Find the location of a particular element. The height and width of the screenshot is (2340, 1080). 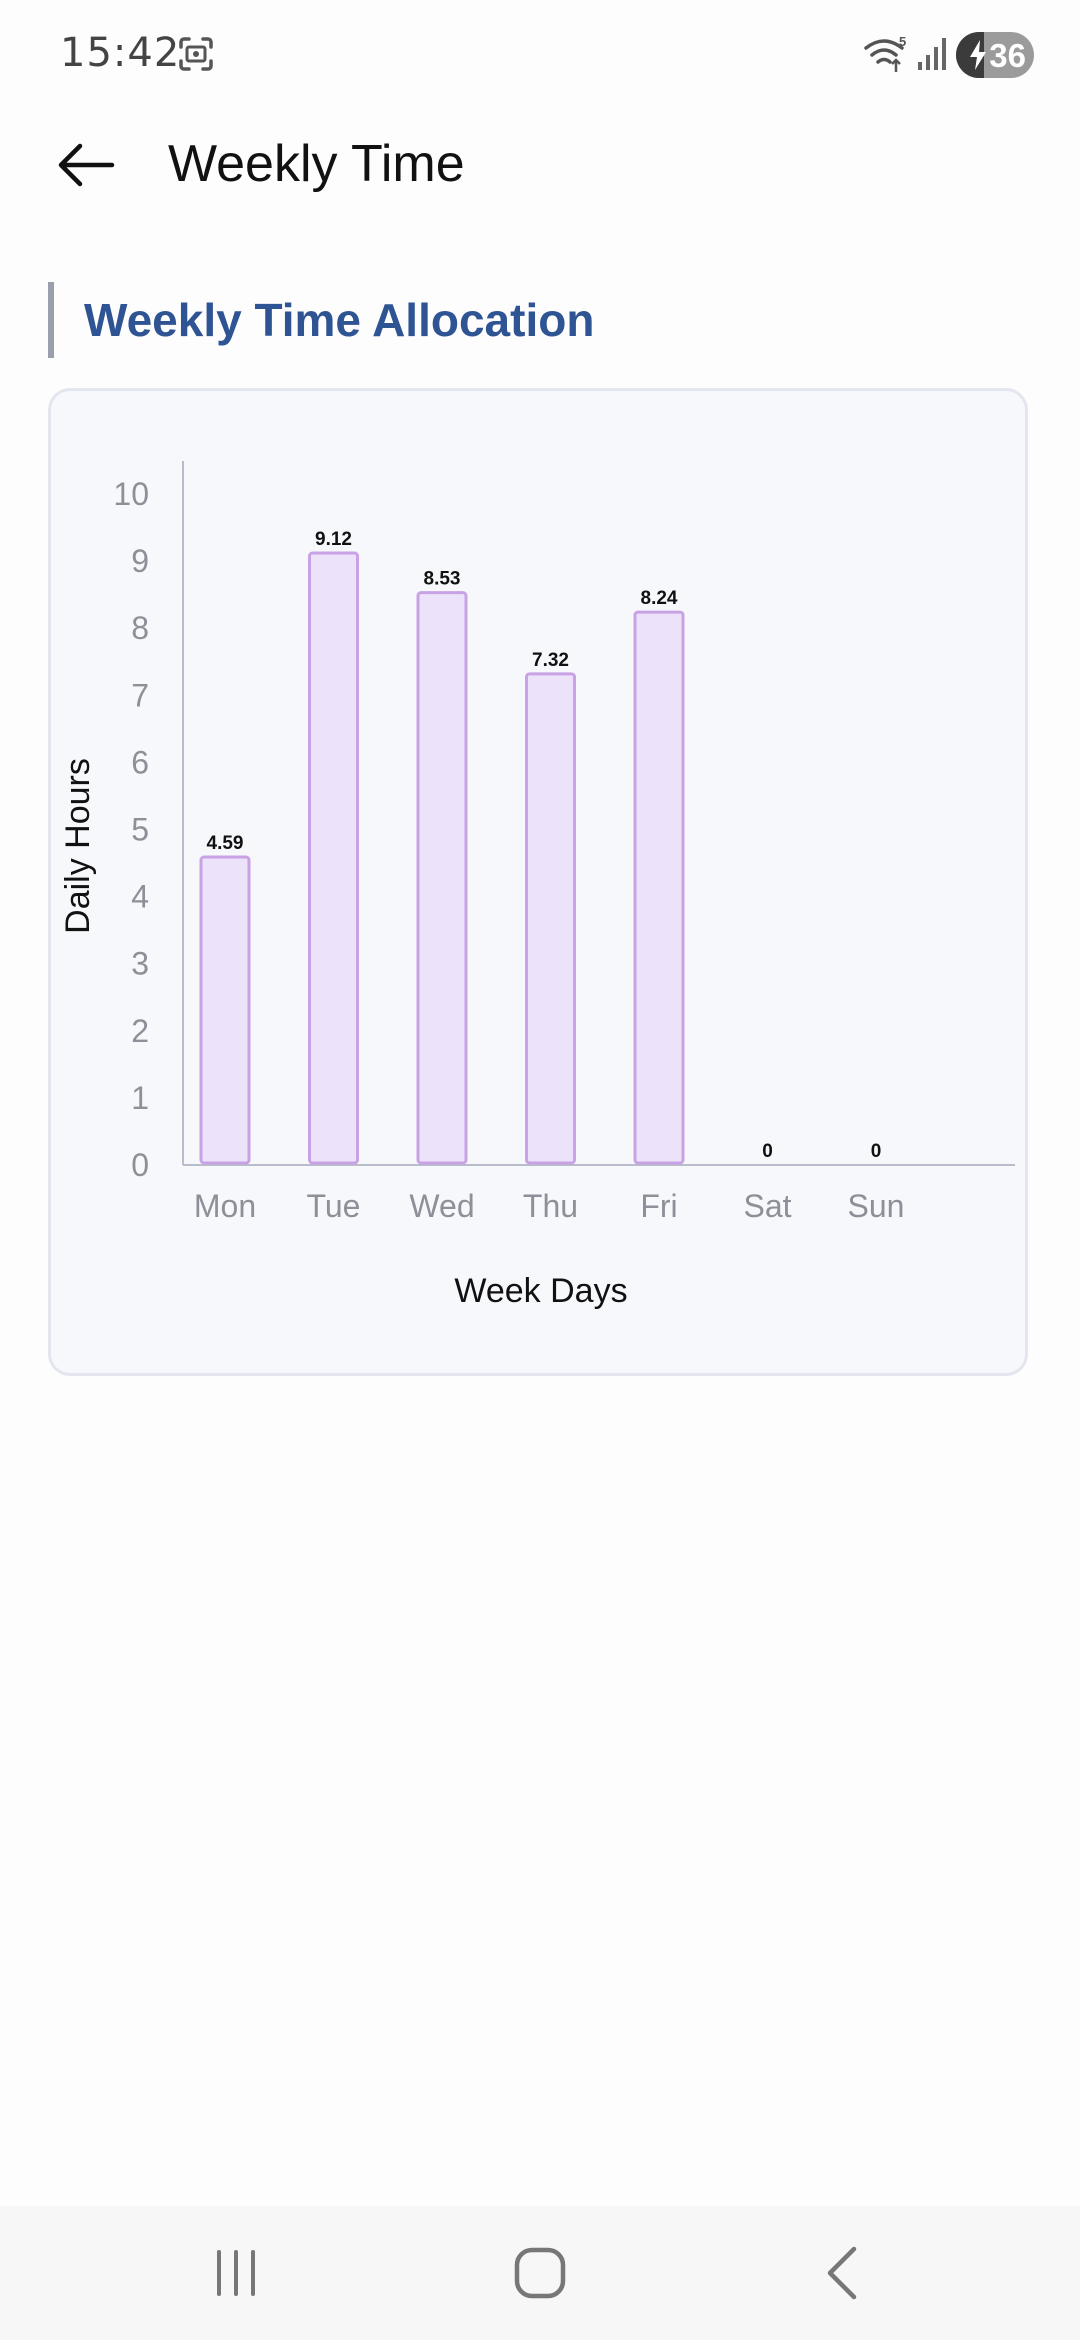

back-button is located at coordinates (86, 165).